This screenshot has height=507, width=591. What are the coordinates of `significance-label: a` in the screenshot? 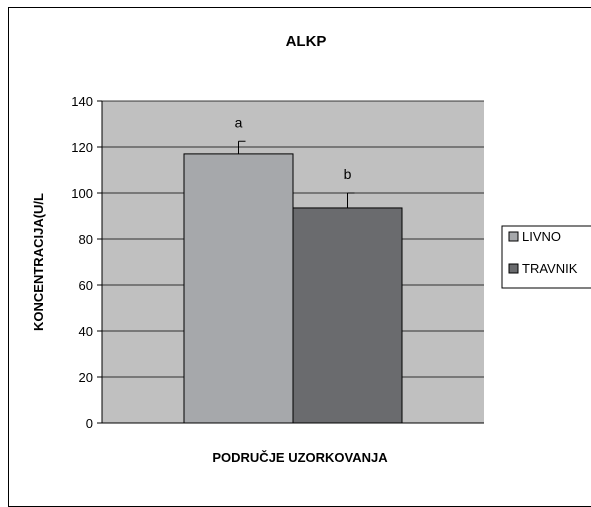 It's located at (239, 122).